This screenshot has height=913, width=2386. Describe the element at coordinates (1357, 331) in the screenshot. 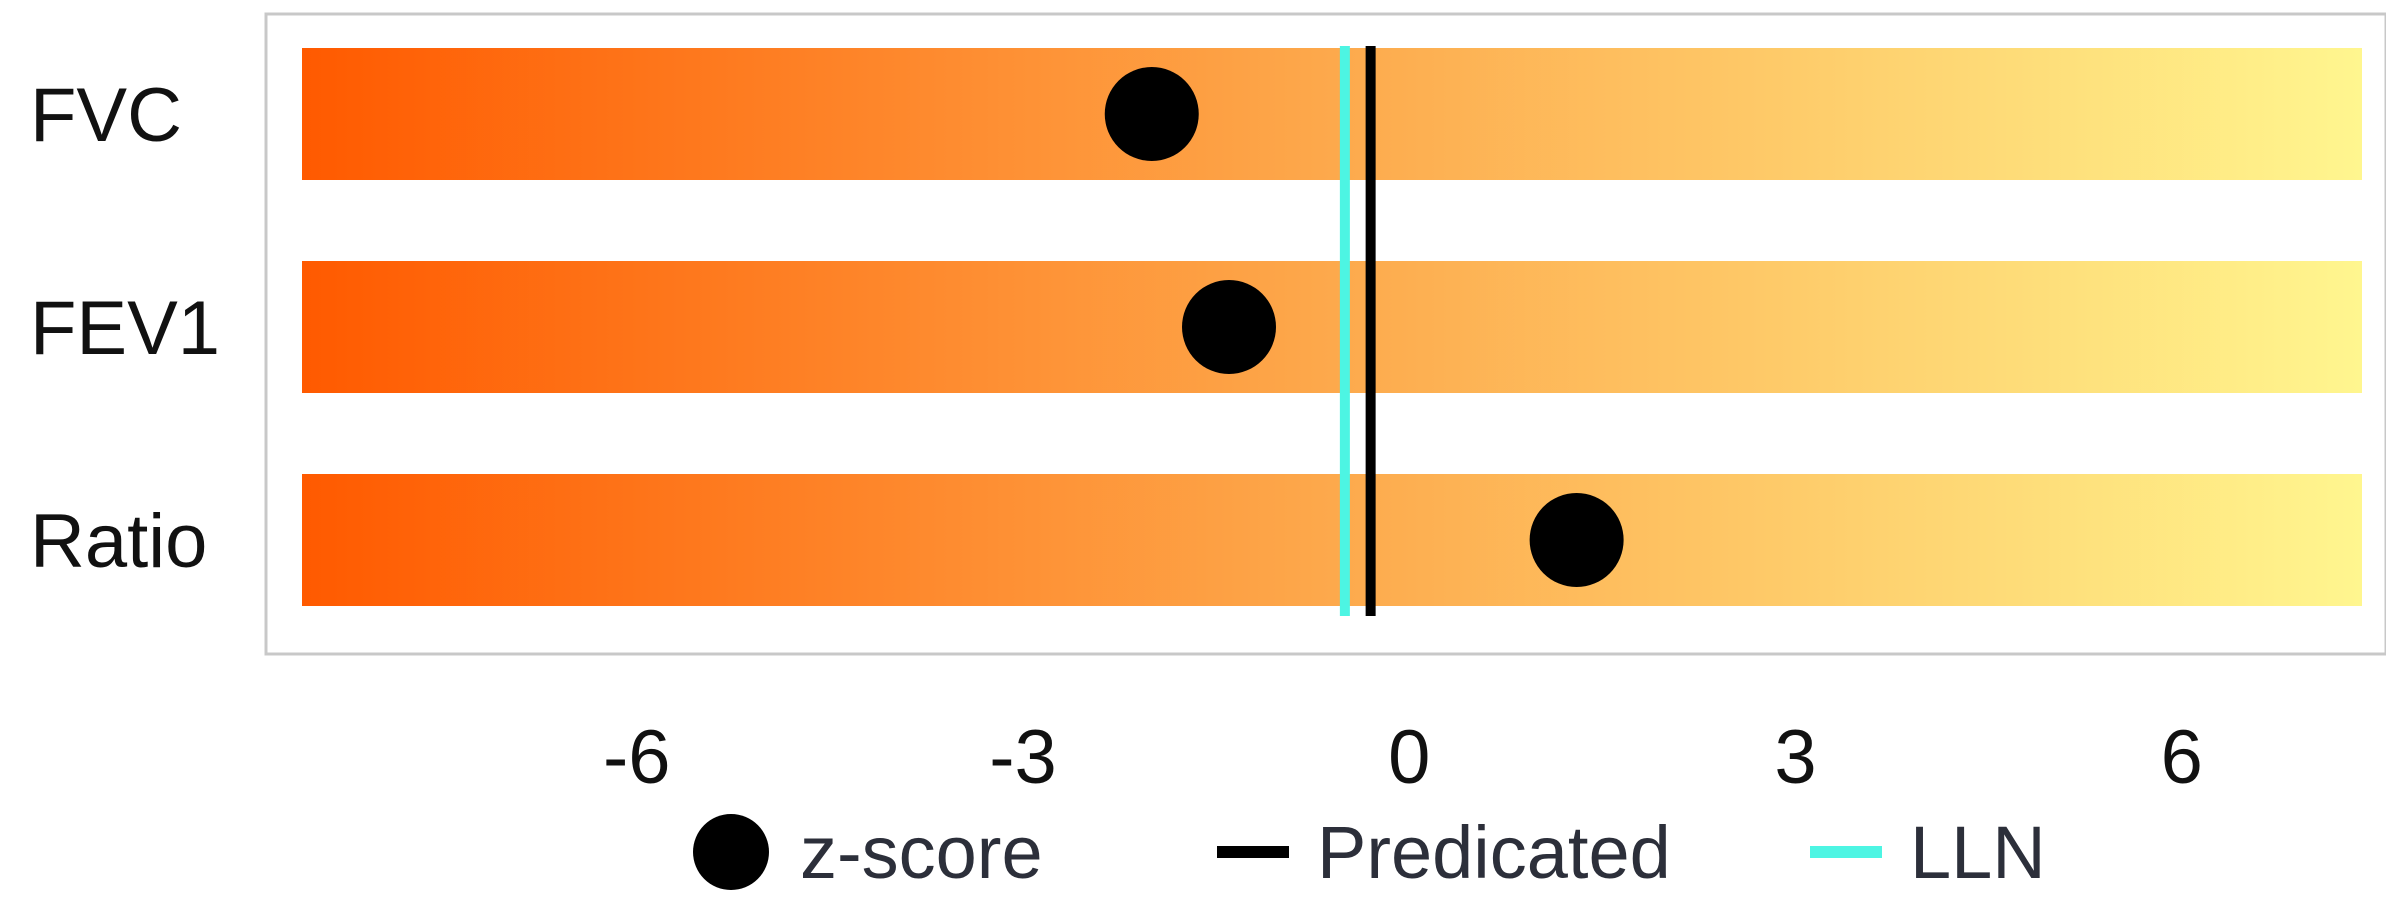

I see `reference-lines-layer` at that location.